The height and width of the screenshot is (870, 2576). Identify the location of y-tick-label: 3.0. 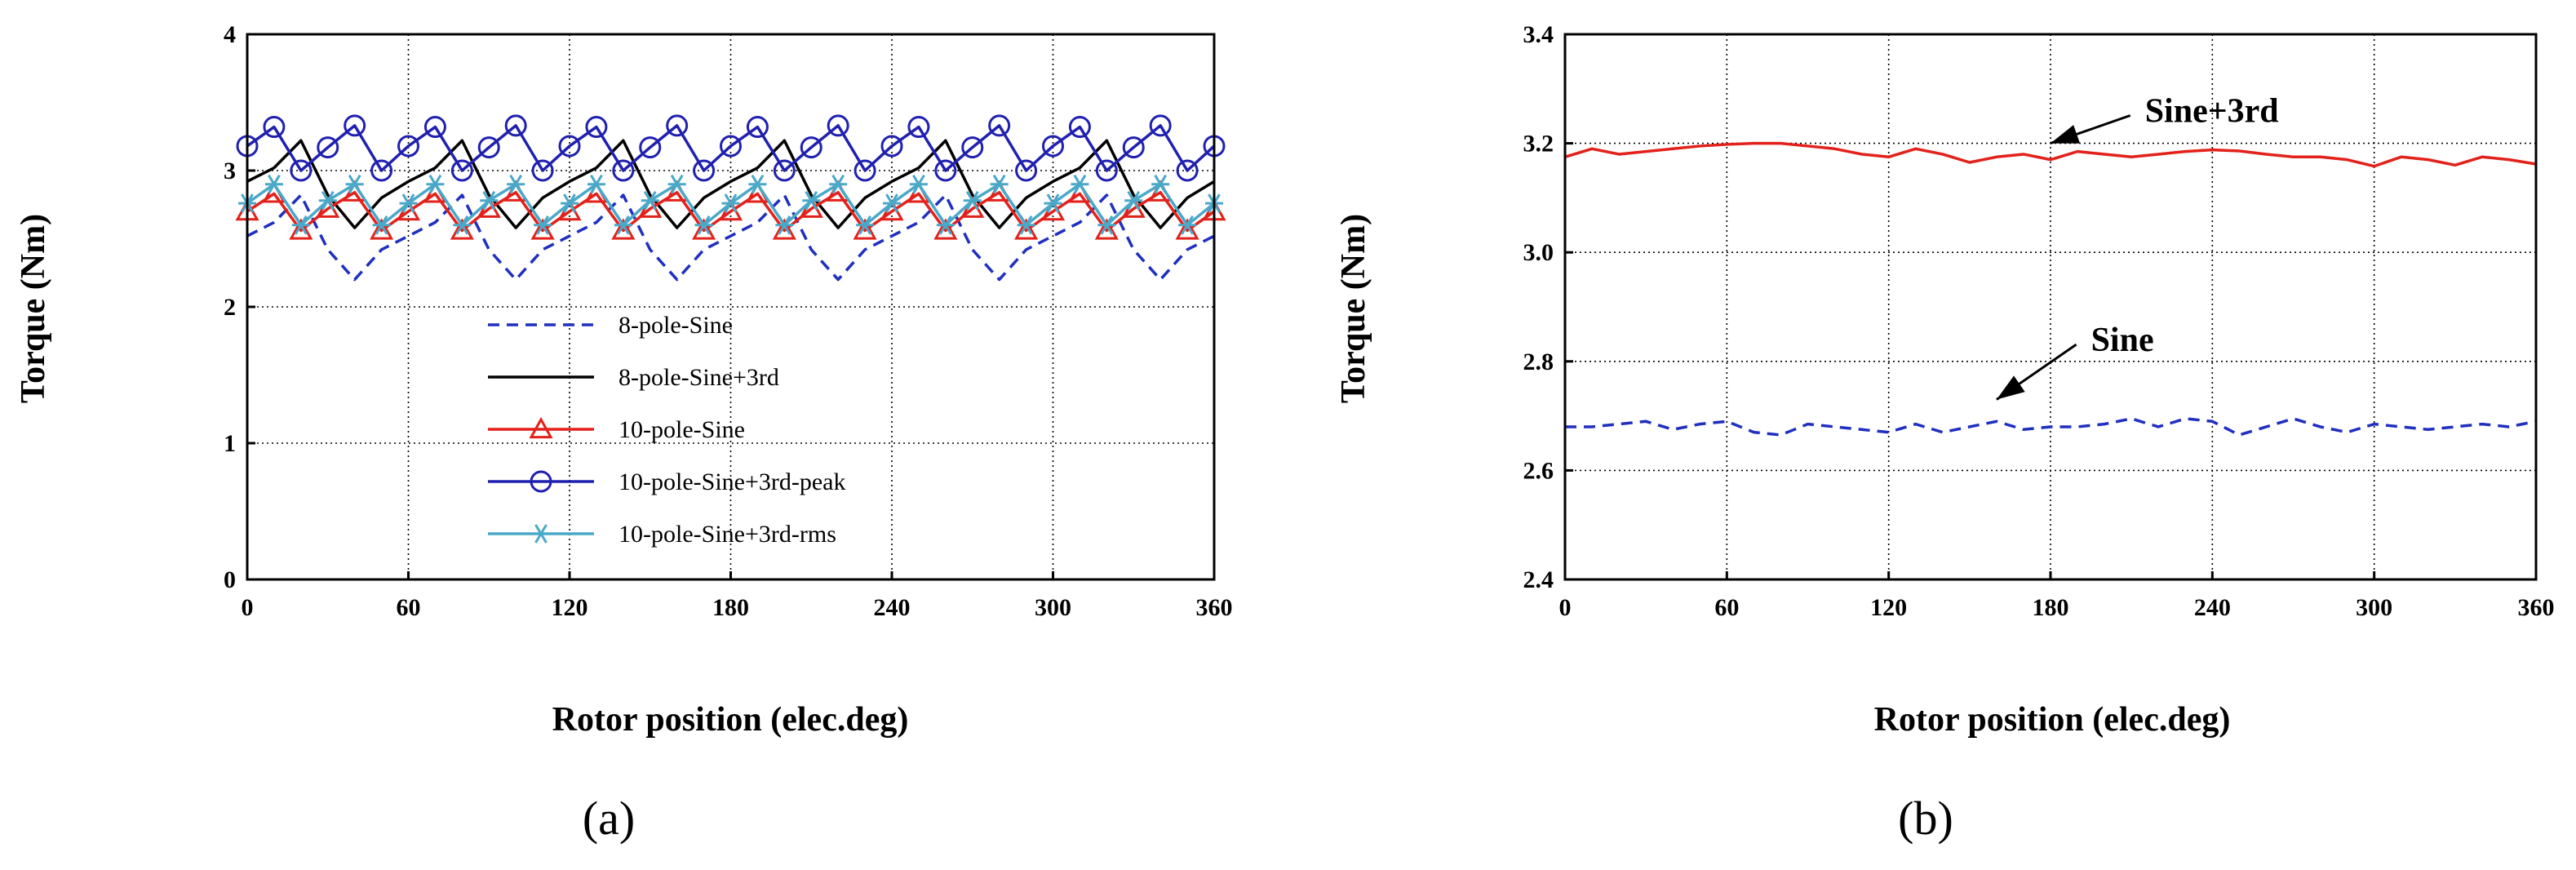
(1538, 252).